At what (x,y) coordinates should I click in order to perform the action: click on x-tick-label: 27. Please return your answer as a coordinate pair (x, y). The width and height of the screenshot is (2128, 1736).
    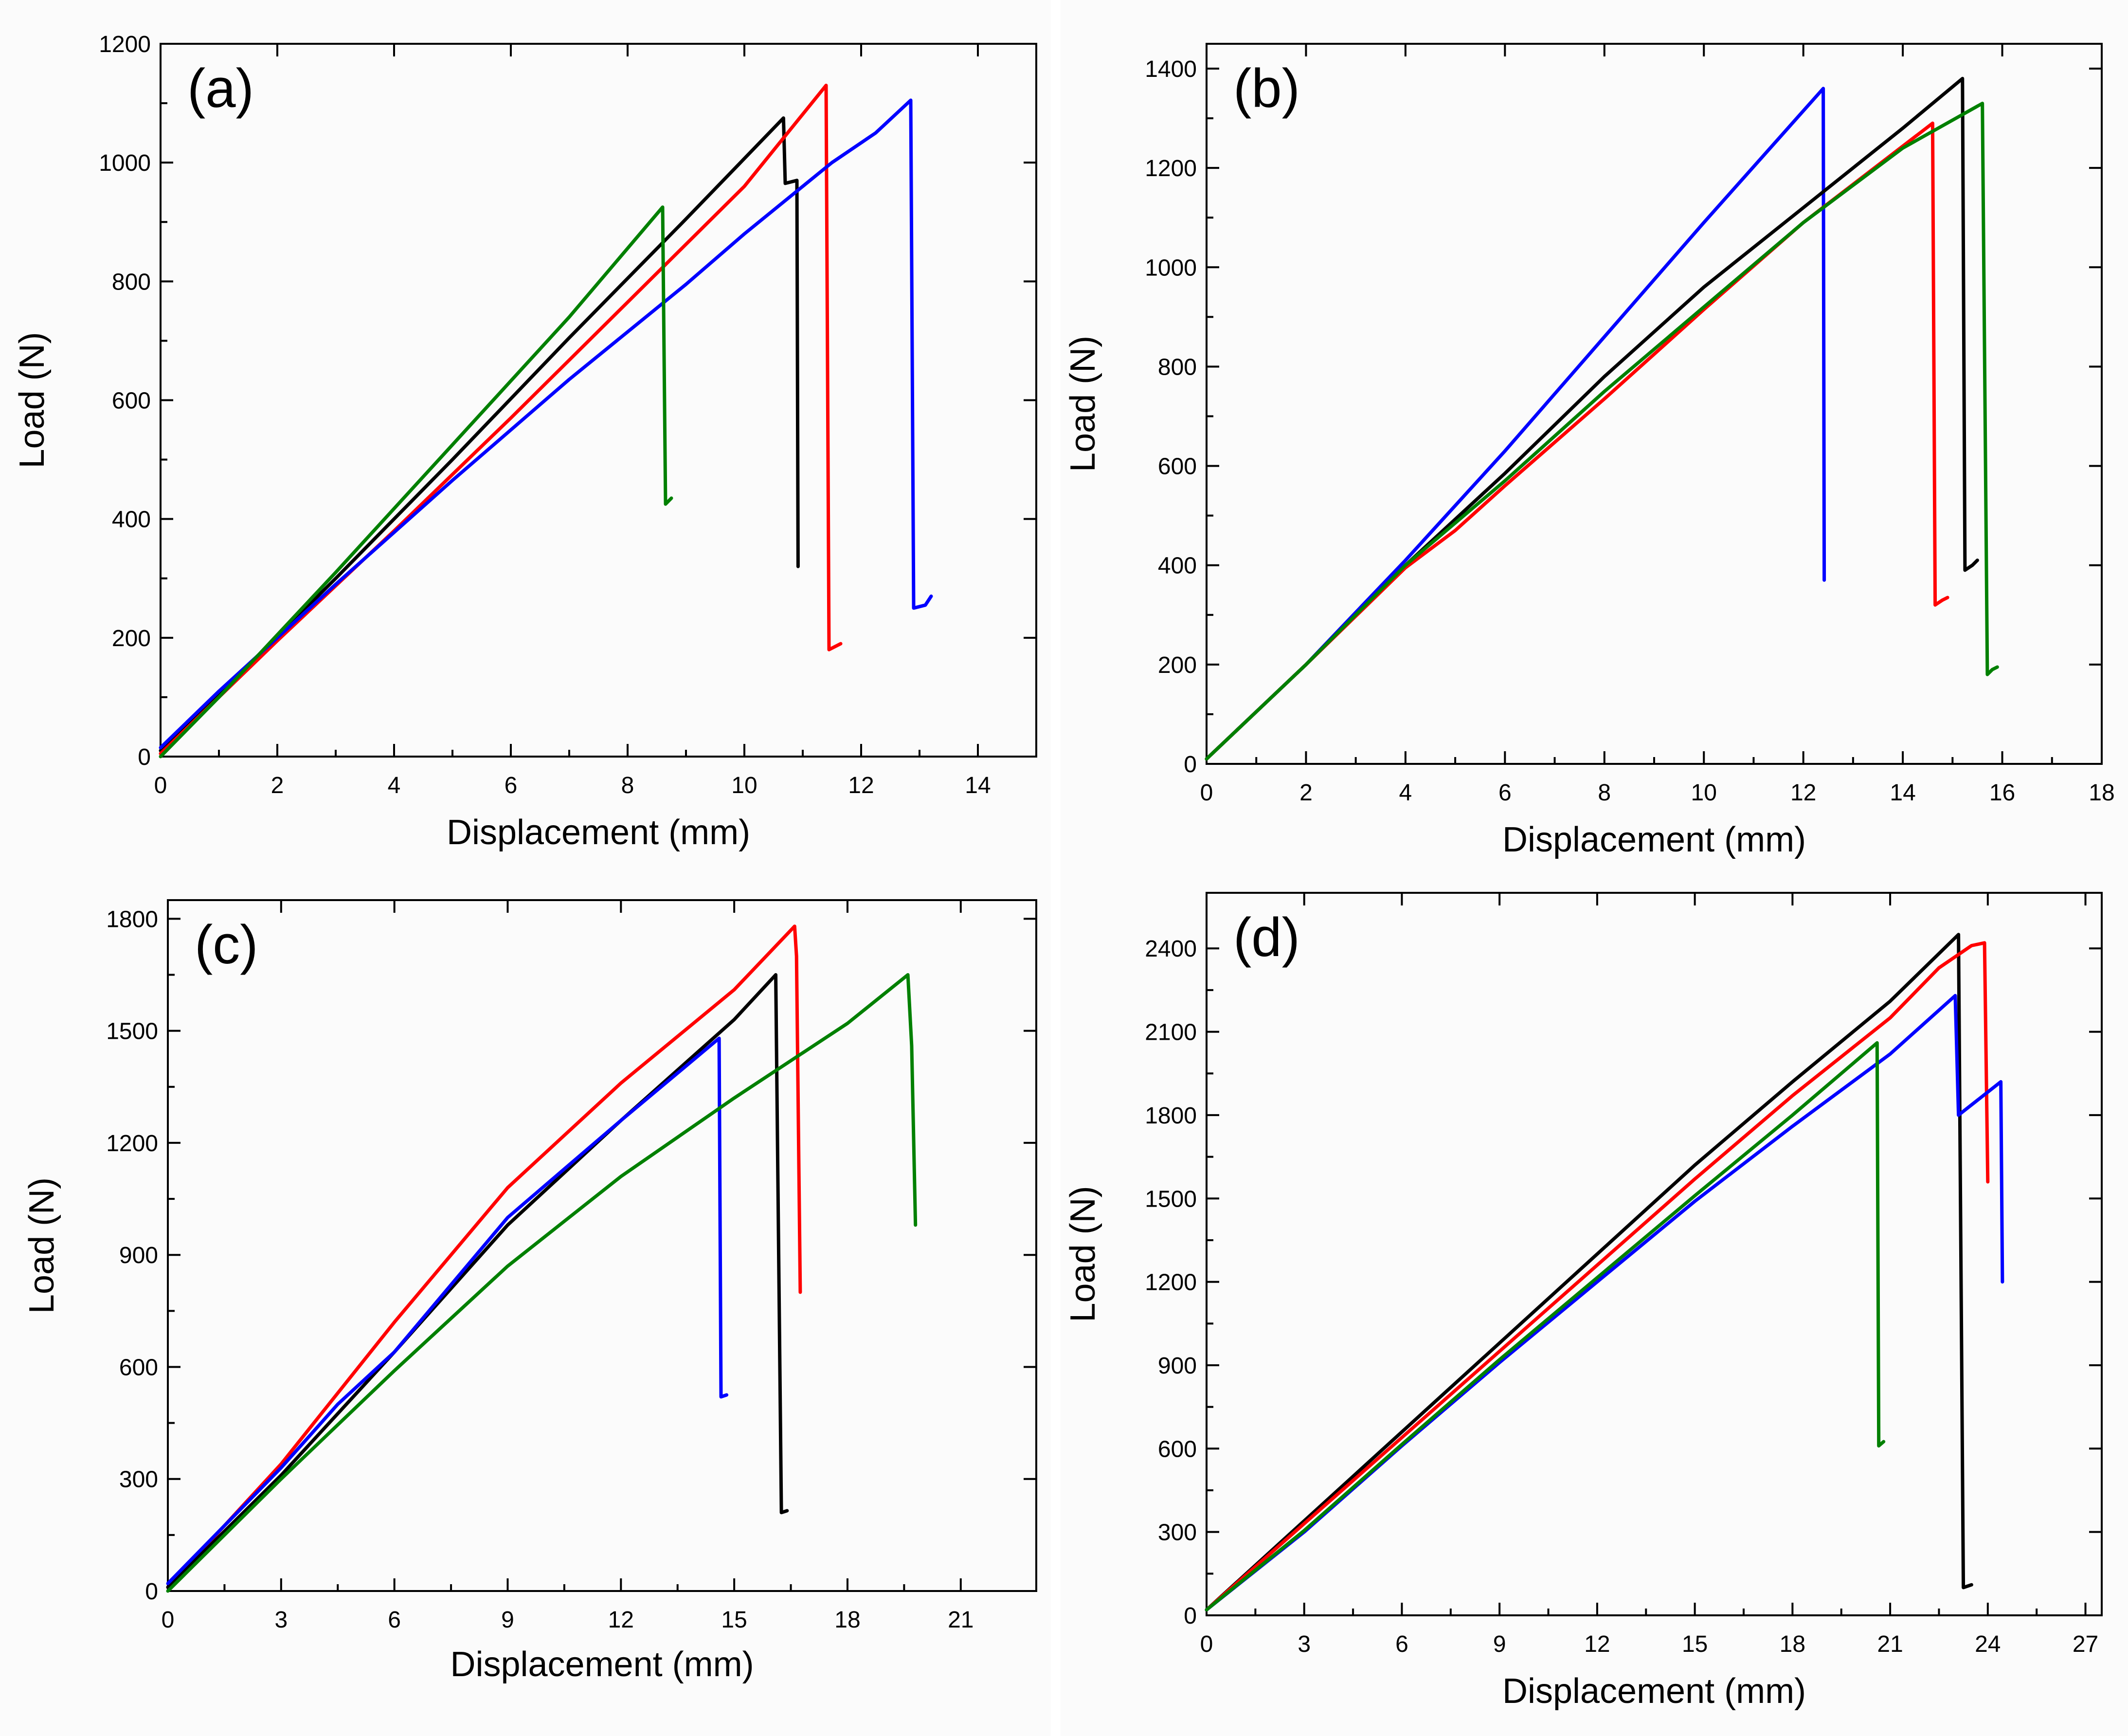
    Looking at the image, I should click on (2085, 1644).